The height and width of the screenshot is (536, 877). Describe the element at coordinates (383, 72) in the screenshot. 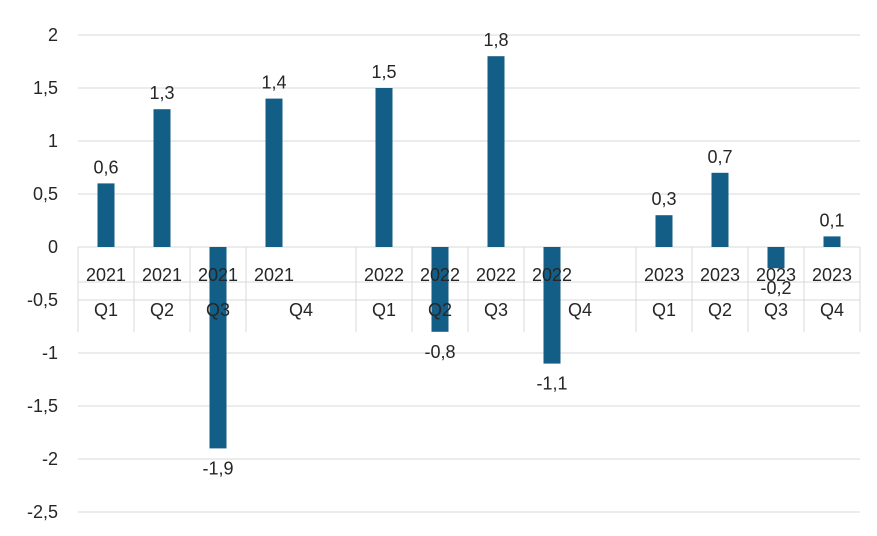

I see `data-label: 1,5` at that location.